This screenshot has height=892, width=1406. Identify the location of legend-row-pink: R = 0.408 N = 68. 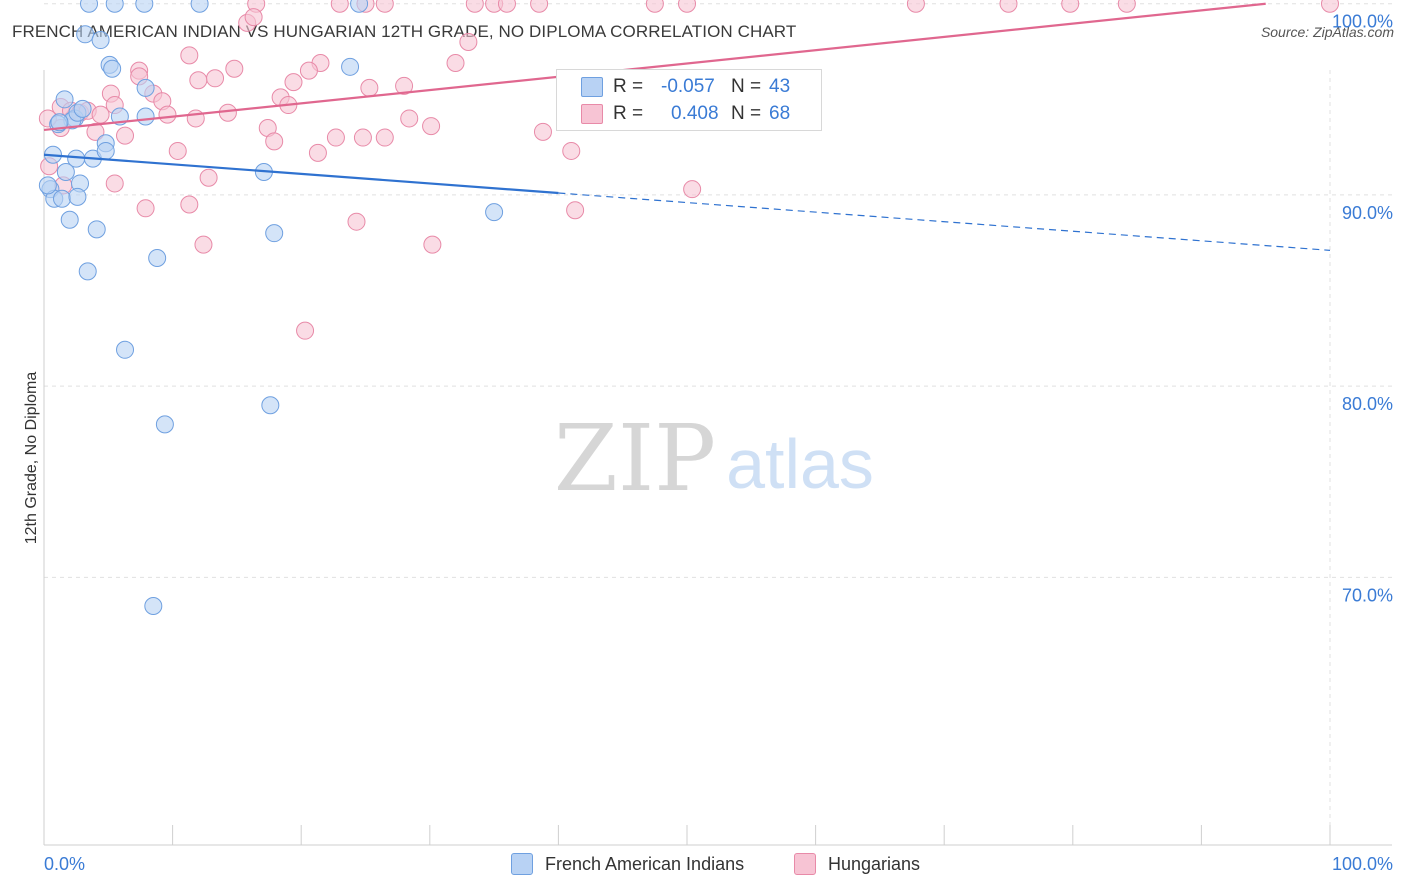
(685, 114).